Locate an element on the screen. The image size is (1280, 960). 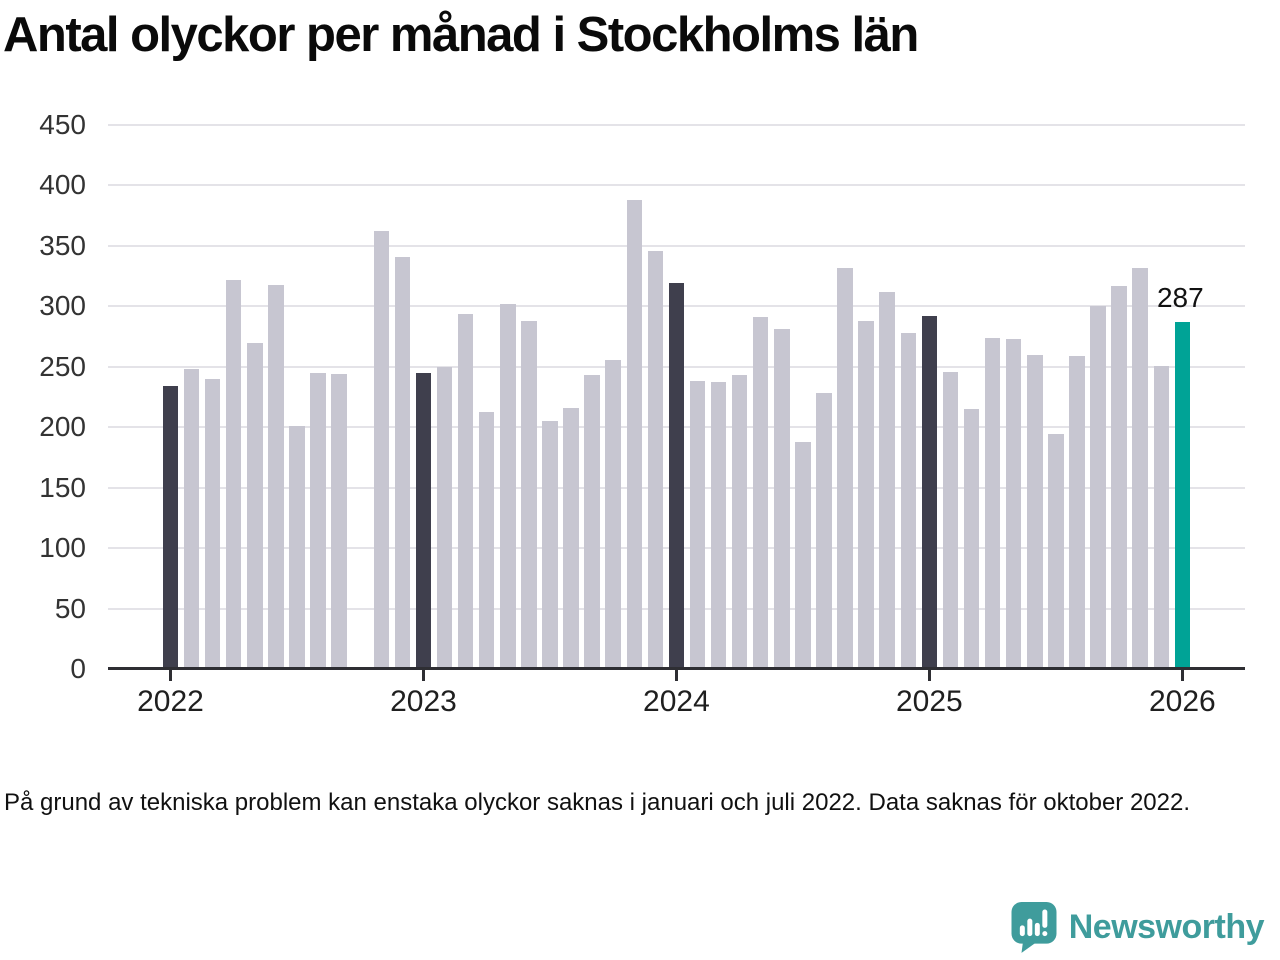
x-axis-line is located at coordinates (676, 668).